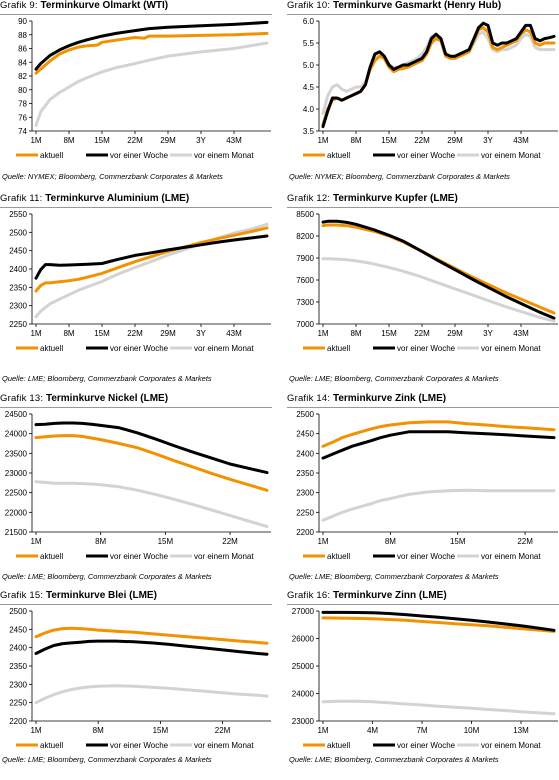  What do you see at coordinates (16, 493) in the screenshot?
I see `y-tick-label: 22500` at bounding box center [16, 493].